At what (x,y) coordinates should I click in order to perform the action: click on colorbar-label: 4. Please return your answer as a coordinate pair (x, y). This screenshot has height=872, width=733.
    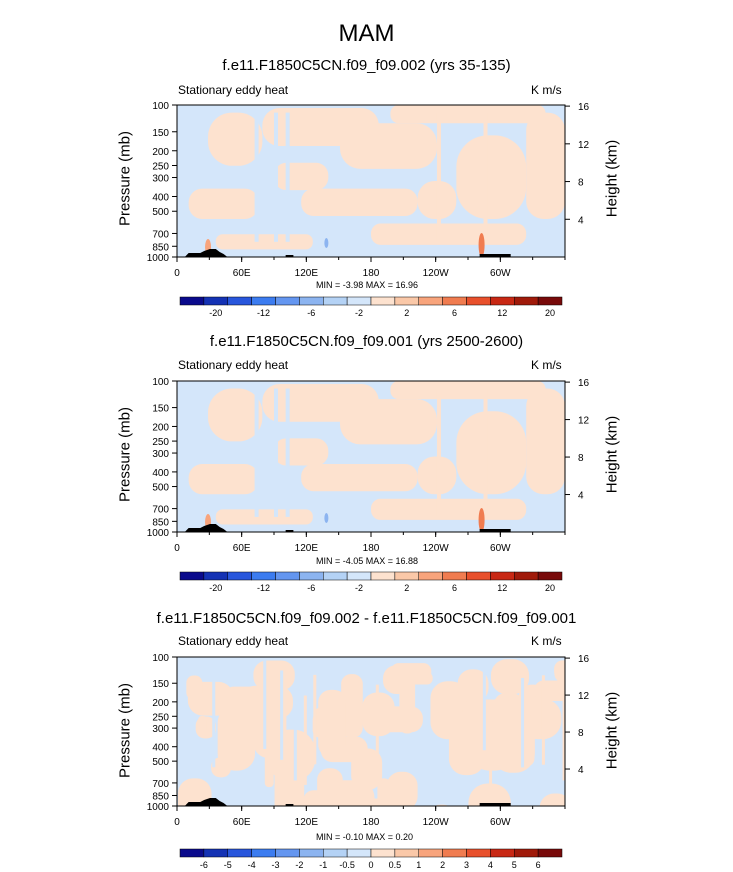
    Looking at the image, I should click on (490, 865).